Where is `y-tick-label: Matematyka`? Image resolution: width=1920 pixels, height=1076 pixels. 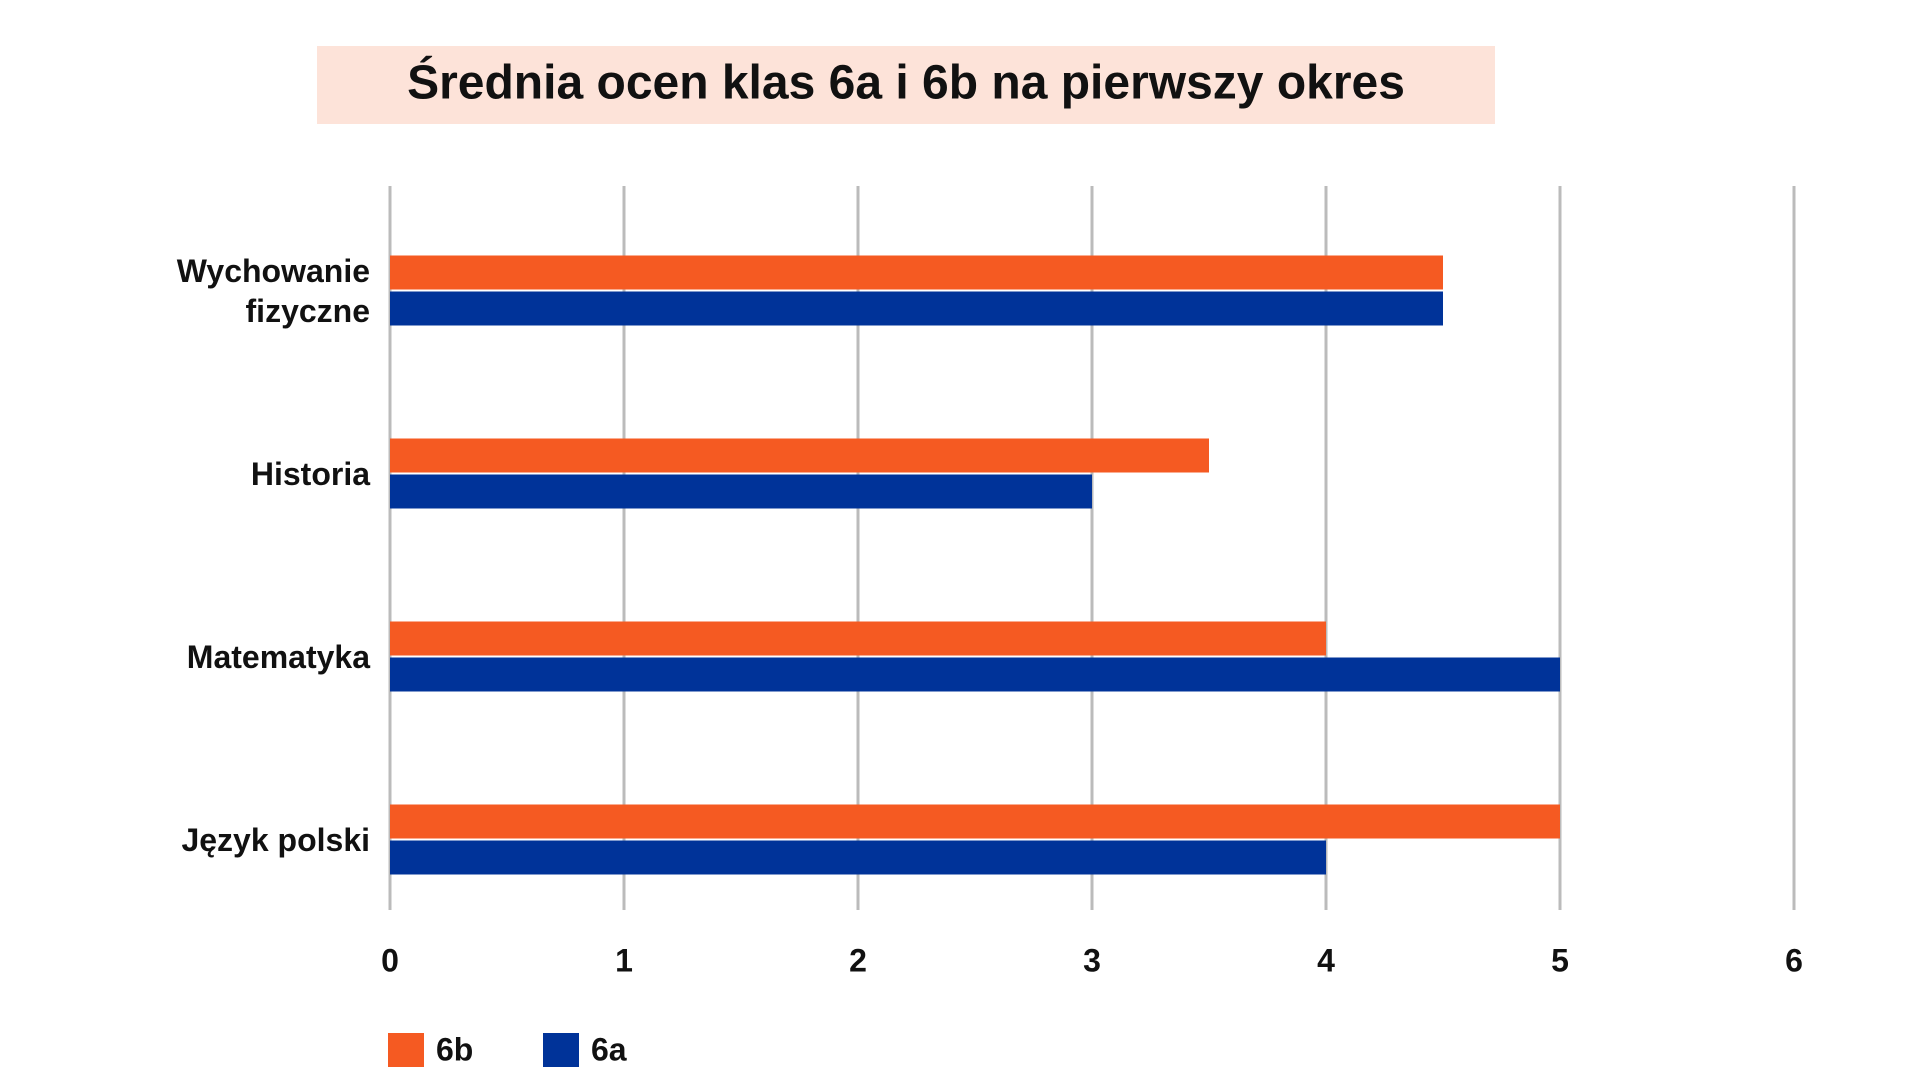 y-tick-label: Matematyka is located at coordinates (278, 656).